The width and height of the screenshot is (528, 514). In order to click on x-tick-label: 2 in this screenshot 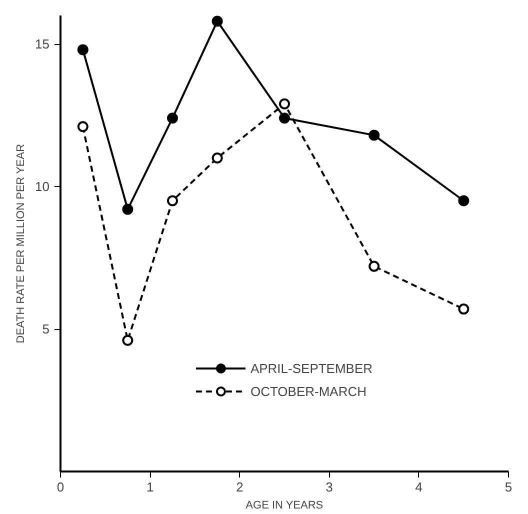, I will do `click(240, 487)`.